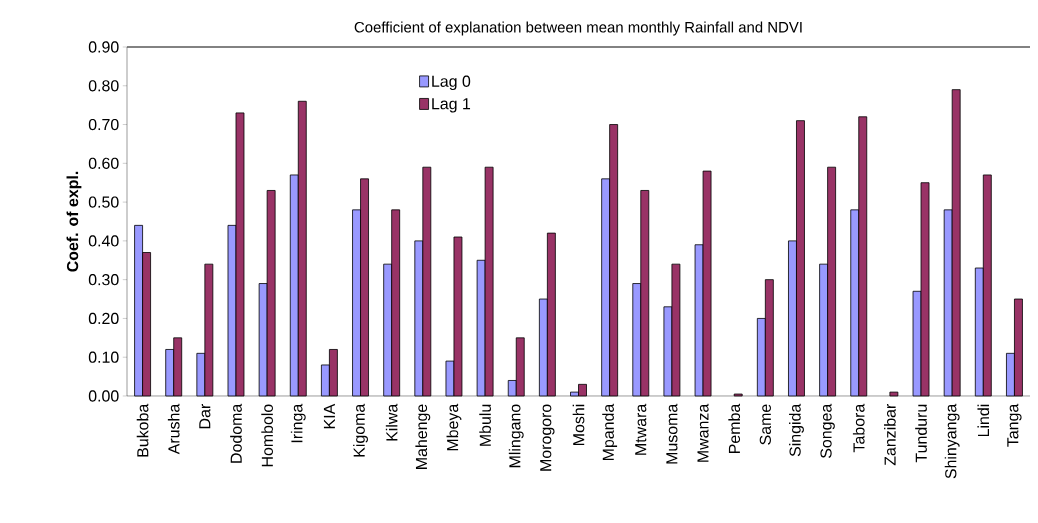 The image size is (1038, 523). Describe the element at coordinates (516, 436) in the screenshot. I see `x-tick-label: Mlingano` at that location.